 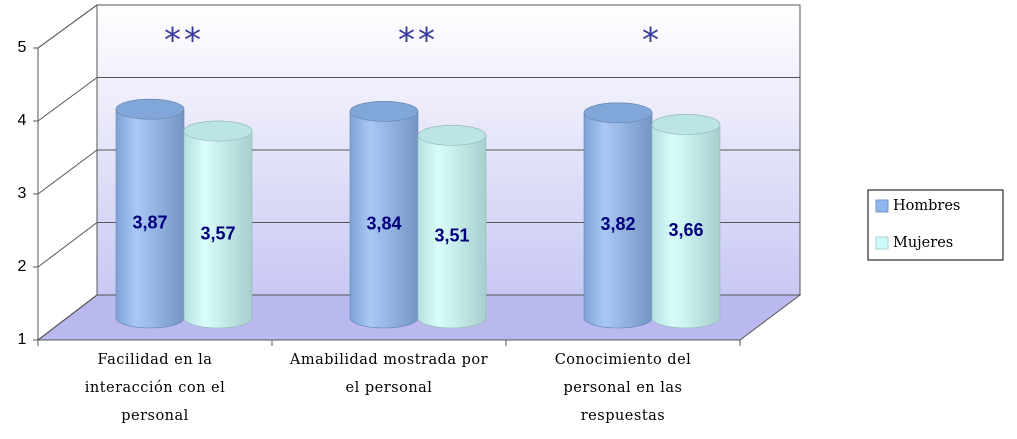 I want to click on legend-label: Hombres, so click(x=926, y=206).